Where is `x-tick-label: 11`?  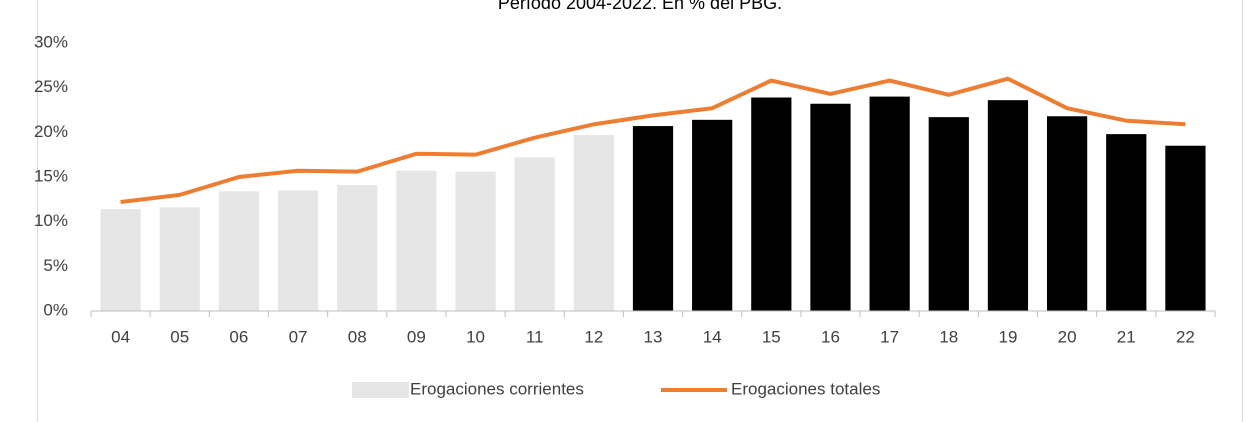
x-tick-label: 11 is located at coordinates (535, 336).